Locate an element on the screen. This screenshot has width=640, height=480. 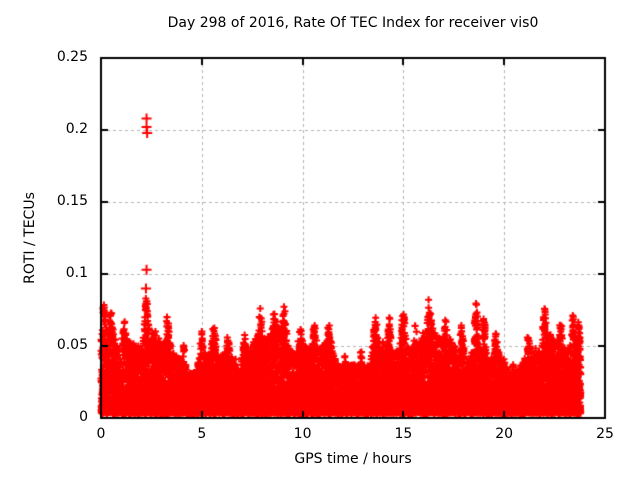
y-tick-label: 0.05 is located at coordinates (72, 345).